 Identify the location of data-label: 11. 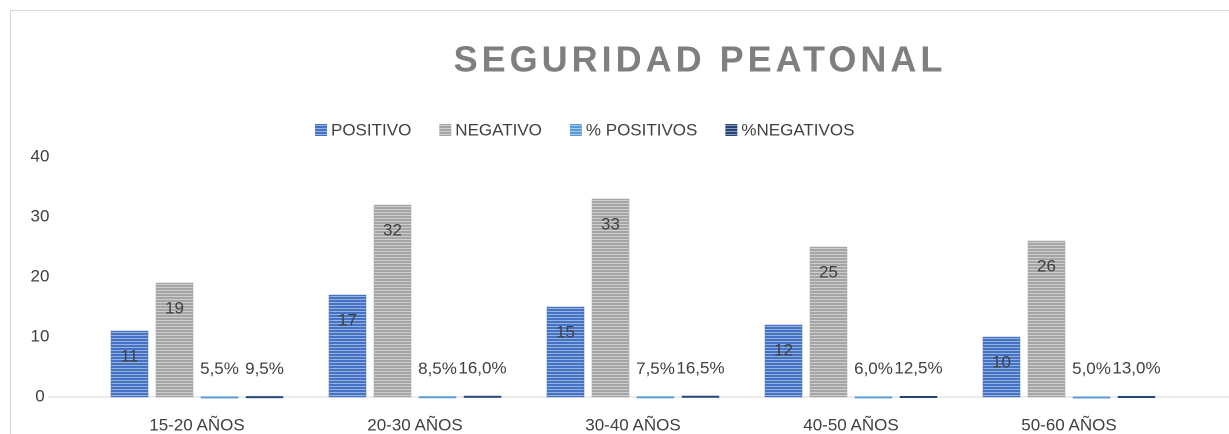
(130, 355).